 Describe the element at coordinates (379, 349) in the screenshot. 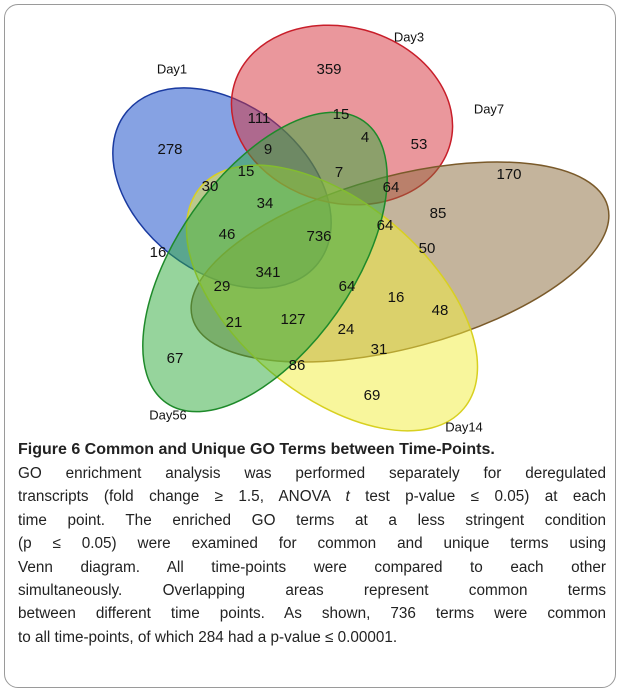

I see `region-count: 31` at that location.